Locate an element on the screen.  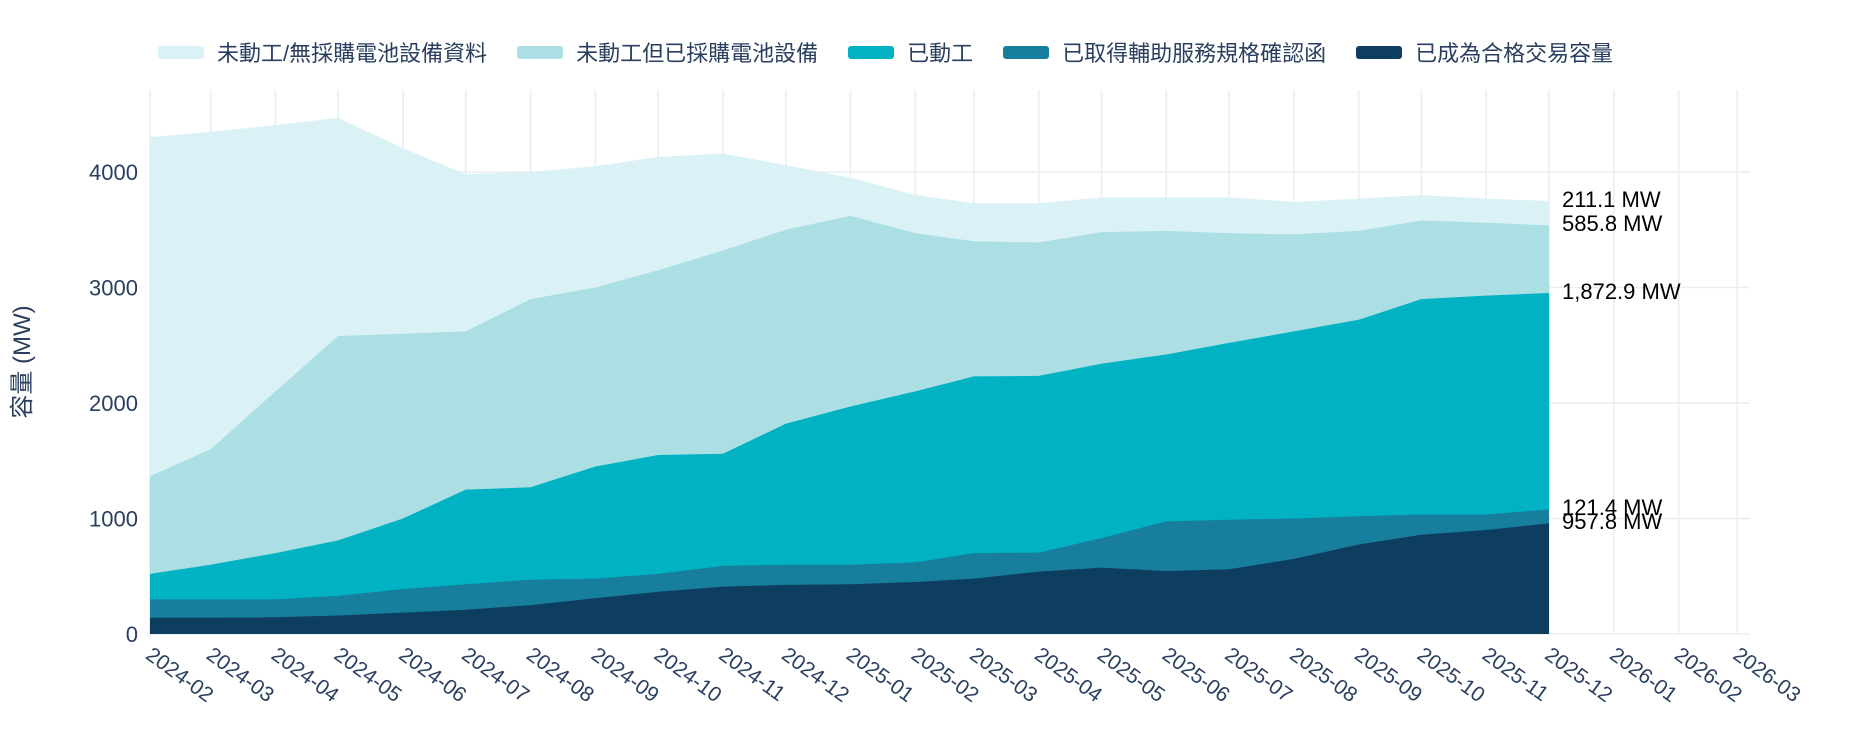
x-tick-label: 2025-07 is located at coordinates (1259, 675).